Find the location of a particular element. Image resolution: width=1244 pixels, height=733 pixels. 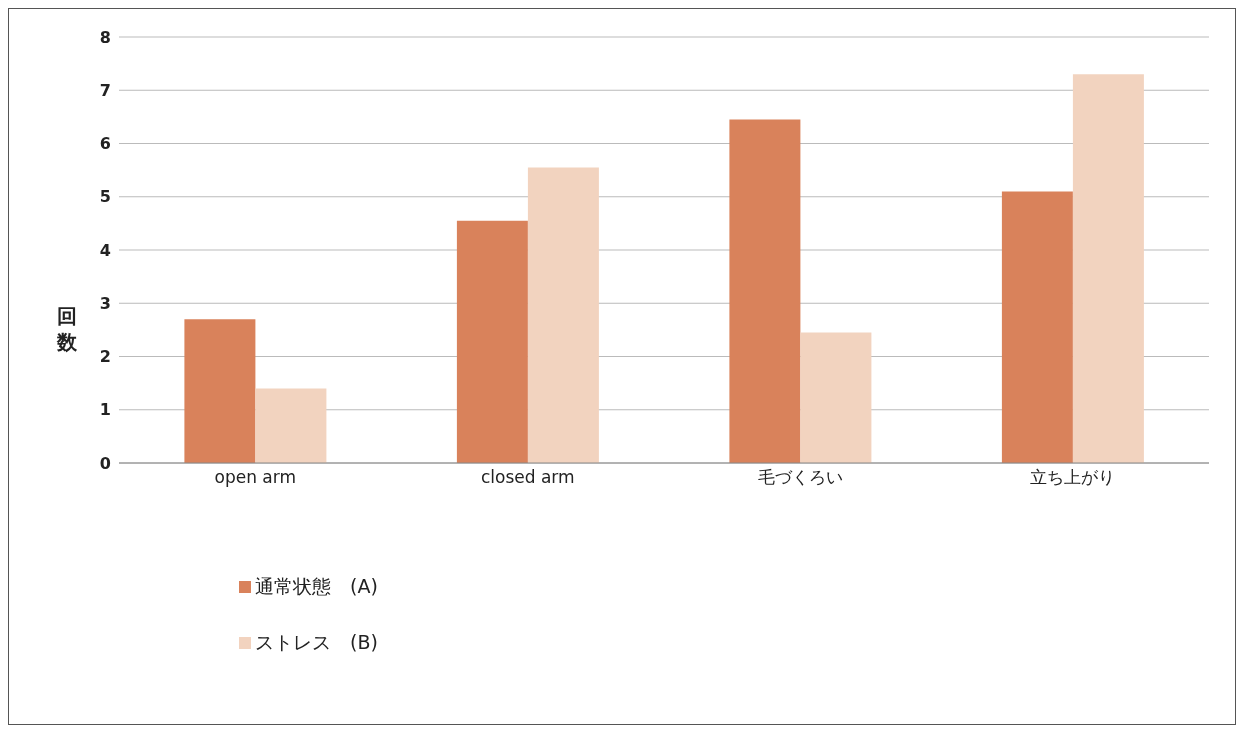

y-tick-label: 0 is located at coordinates (105, 463).